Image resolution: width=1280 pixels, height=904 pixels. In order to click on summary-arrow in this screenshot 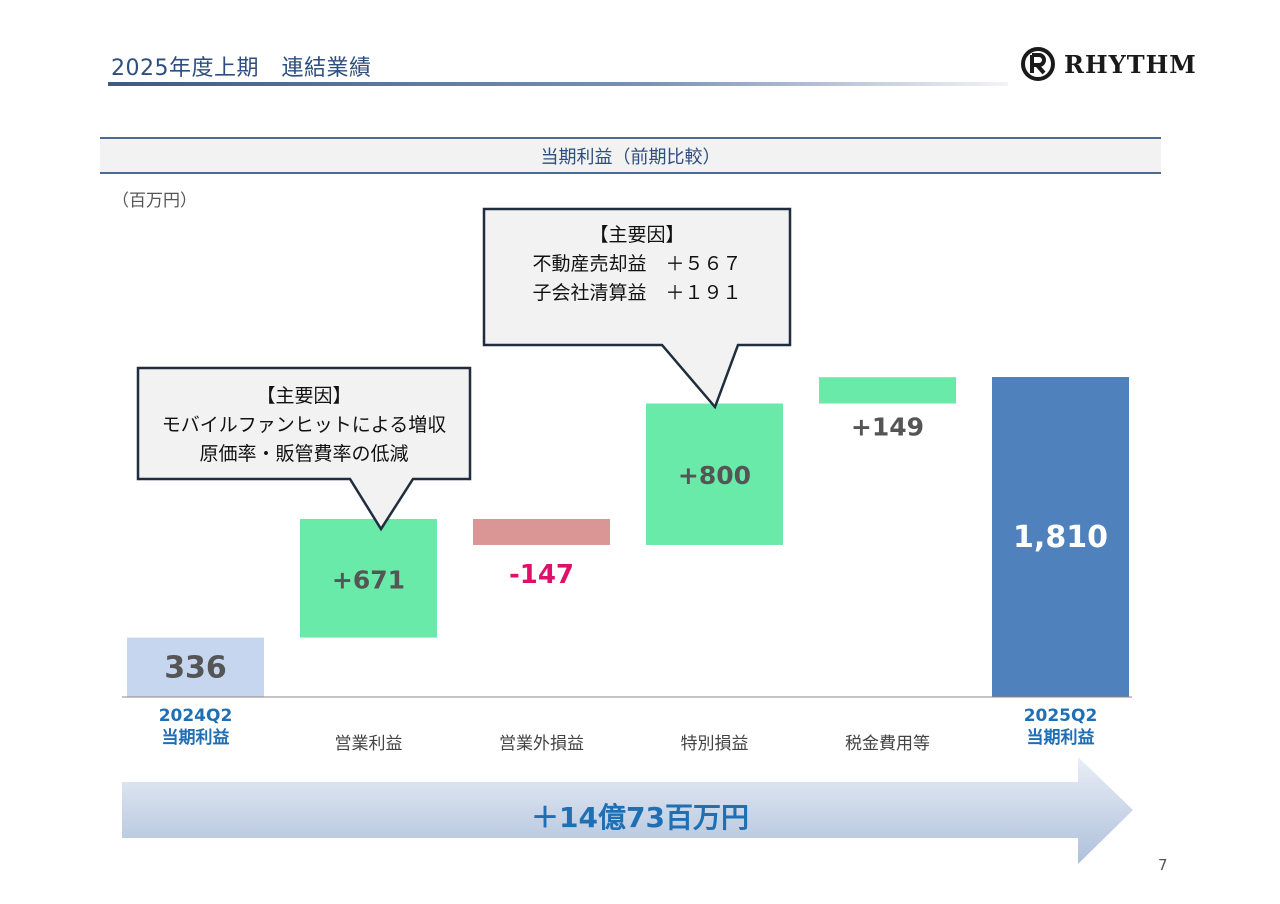, I will do `click(627, 810)`.